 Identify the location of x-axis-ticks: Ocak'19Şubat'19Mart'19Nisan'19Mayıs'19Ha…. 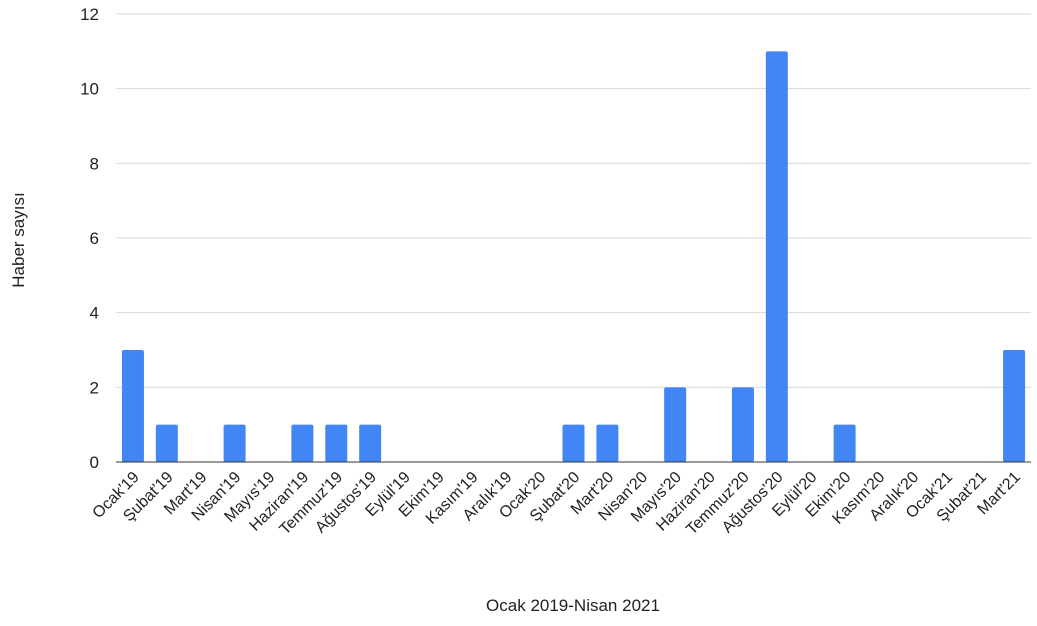
(557, 504).